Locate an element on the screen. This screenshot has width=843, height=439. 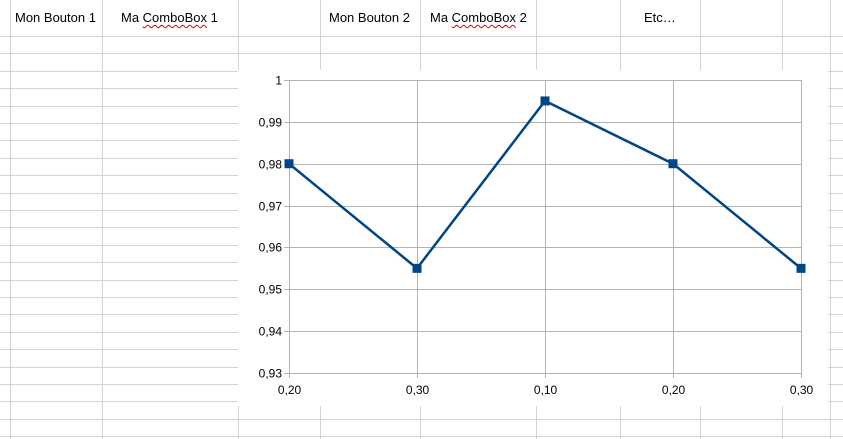
y-tick-label: 0,96 is located at coordinates (271, 248).